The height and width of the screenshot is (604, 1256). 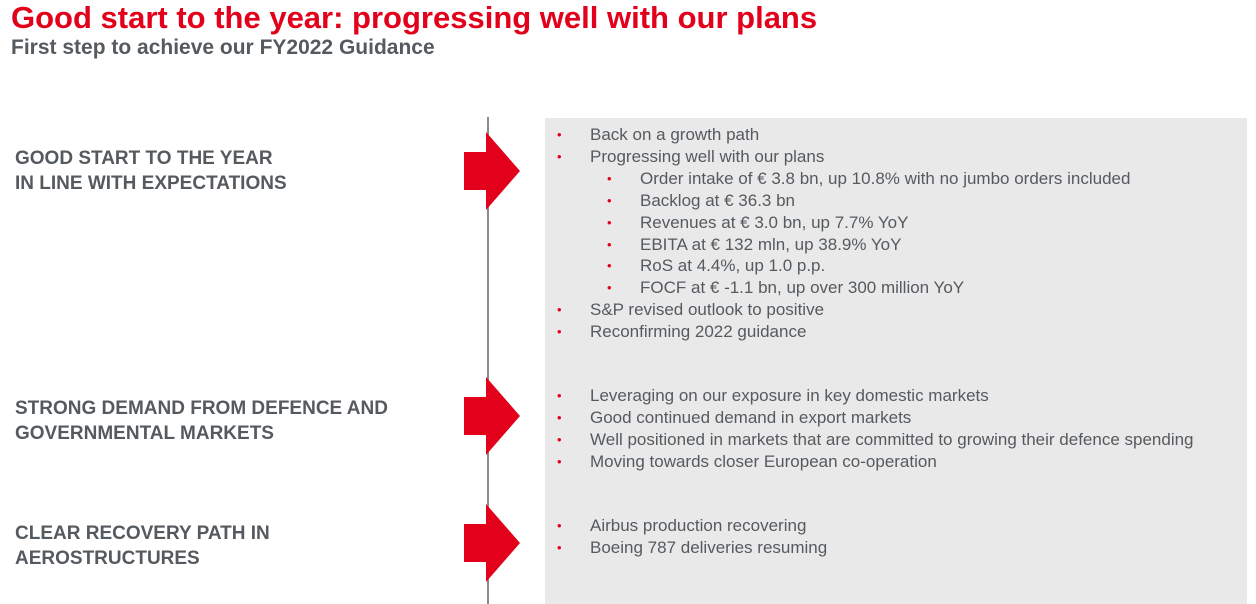 I want to click on list-item: • Reconfirming 2022 guidance, so click(x=682, y=332).